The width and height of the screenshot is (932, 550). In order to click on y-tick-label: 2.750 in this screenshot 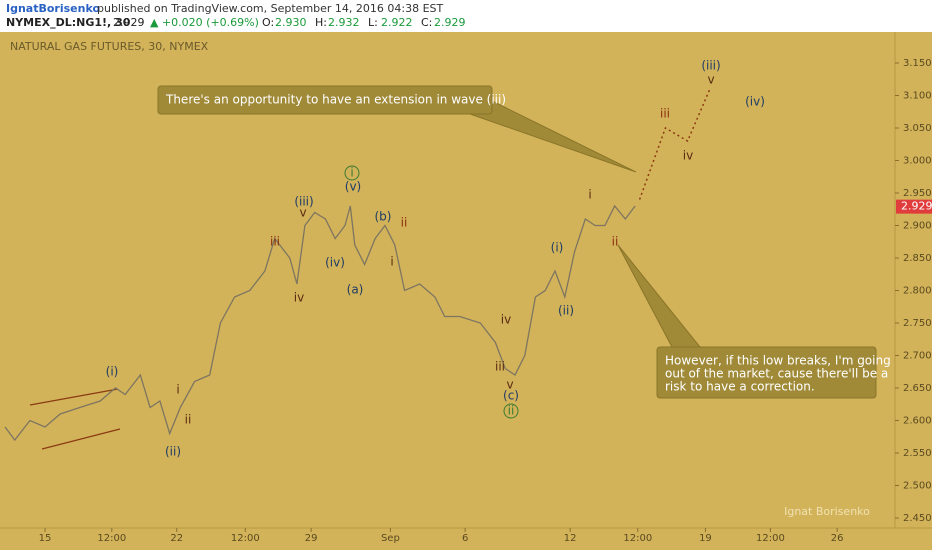, I will do `click(917, 323)`.